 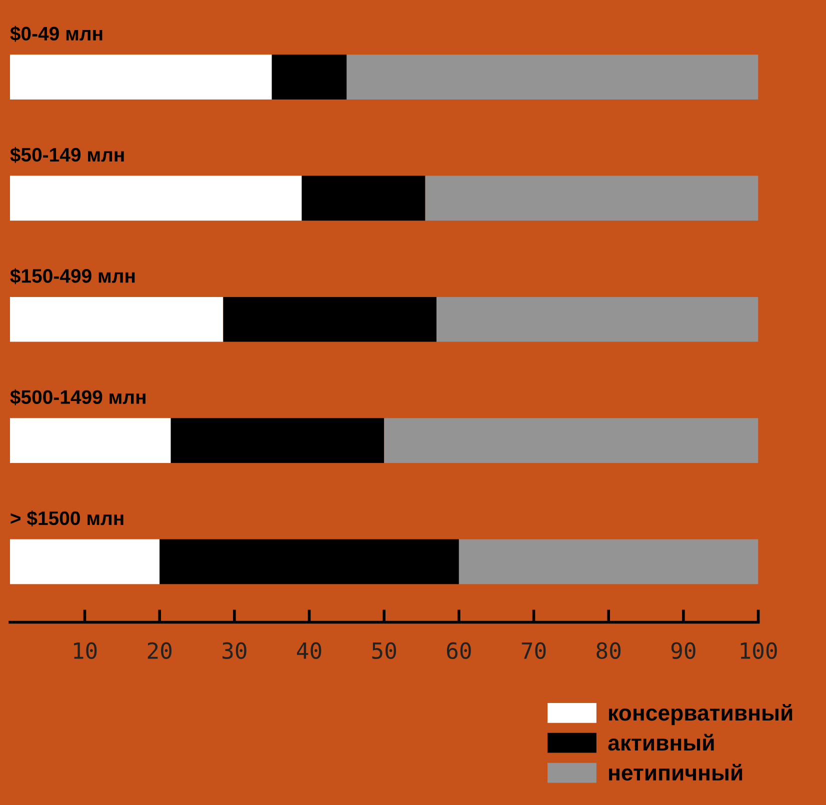 What do you see at coordinates (72, 276) in the screenshot?
I see `y-tick-label: $150-499 млн` at bounding box center [72, 276].